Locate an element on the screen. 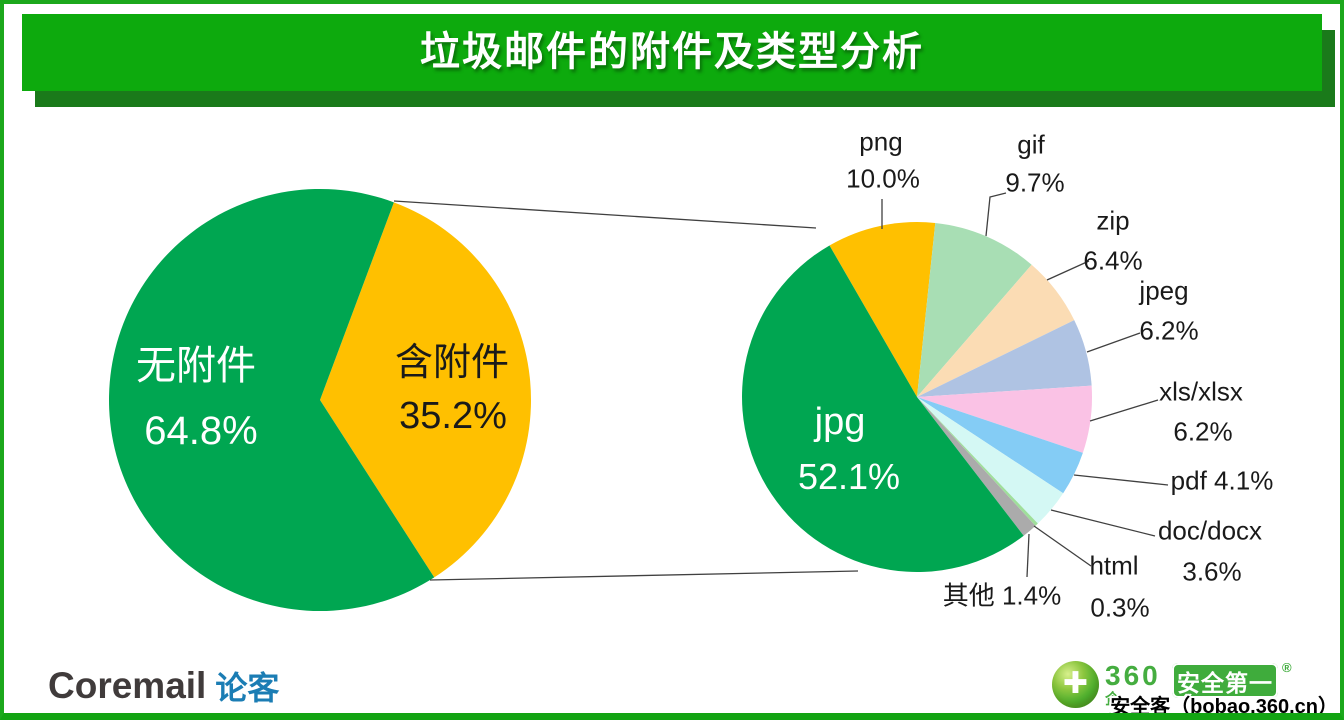 The image size is (1344, 720). leader-zip is located at coordinates (1068, 270).